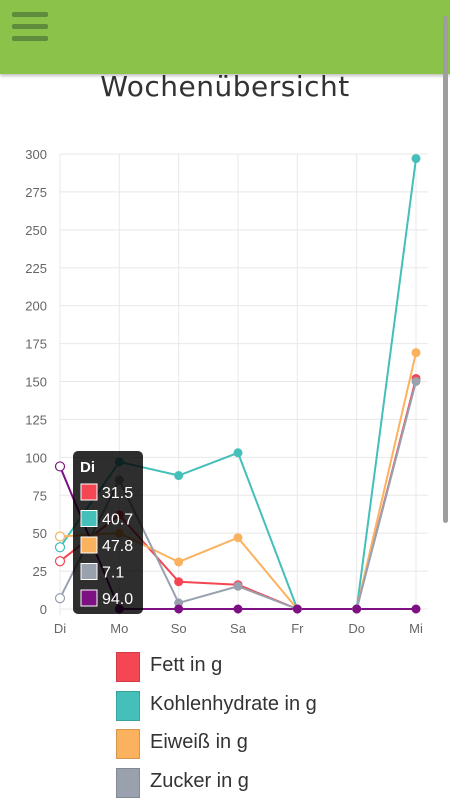 This screenshot has height=800, width=450. What do you see at coordinates (87, 467) in the screenshot?
I see `tooltip-title: Di` at bounding box center [87, 467].